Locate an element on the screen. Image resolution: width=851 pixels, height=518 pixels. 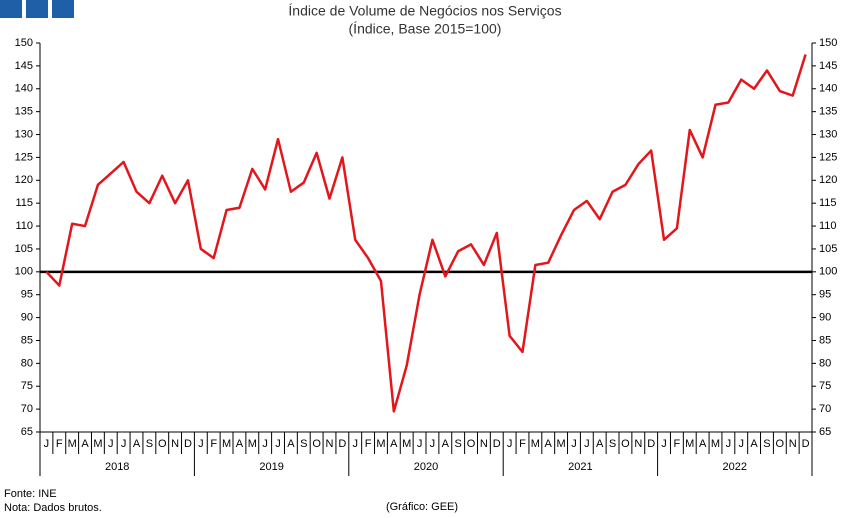
year-label: 2020 is located at coordinates (426, 467).